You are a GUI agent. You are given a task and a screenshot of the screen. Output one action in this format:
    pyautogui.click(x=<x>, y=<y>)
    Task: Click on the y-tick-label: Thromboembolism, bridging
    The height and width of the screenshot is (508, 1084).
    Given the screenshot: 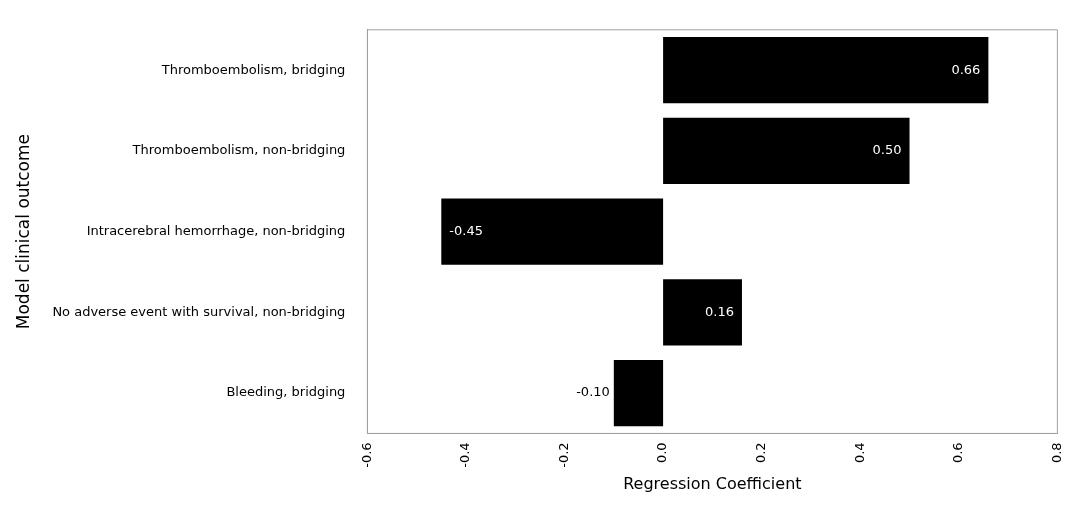 What is the action you would take?
    pyautogui.click(x=253, y=69)
    